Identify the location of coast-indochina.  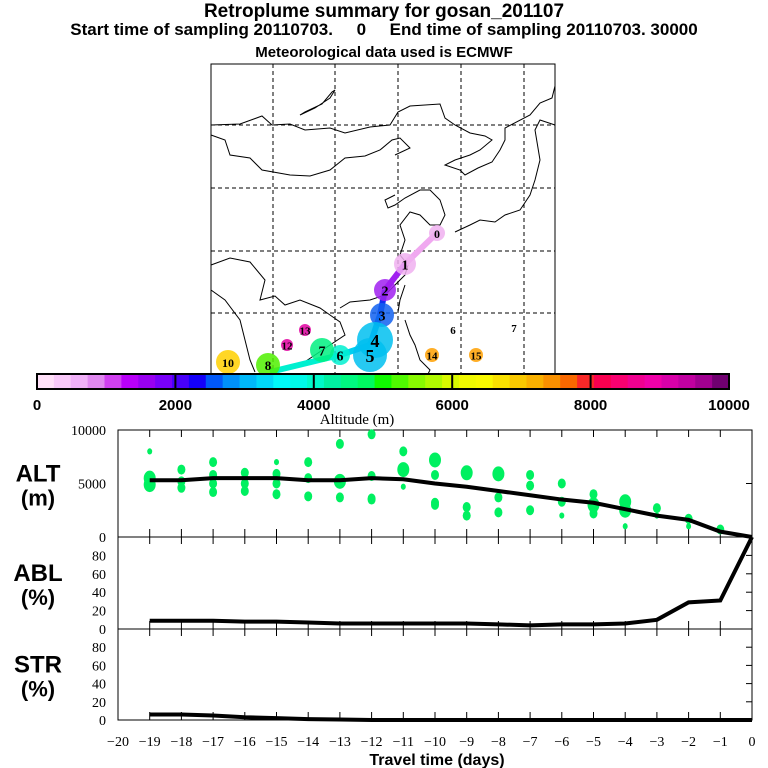
(278, 314).